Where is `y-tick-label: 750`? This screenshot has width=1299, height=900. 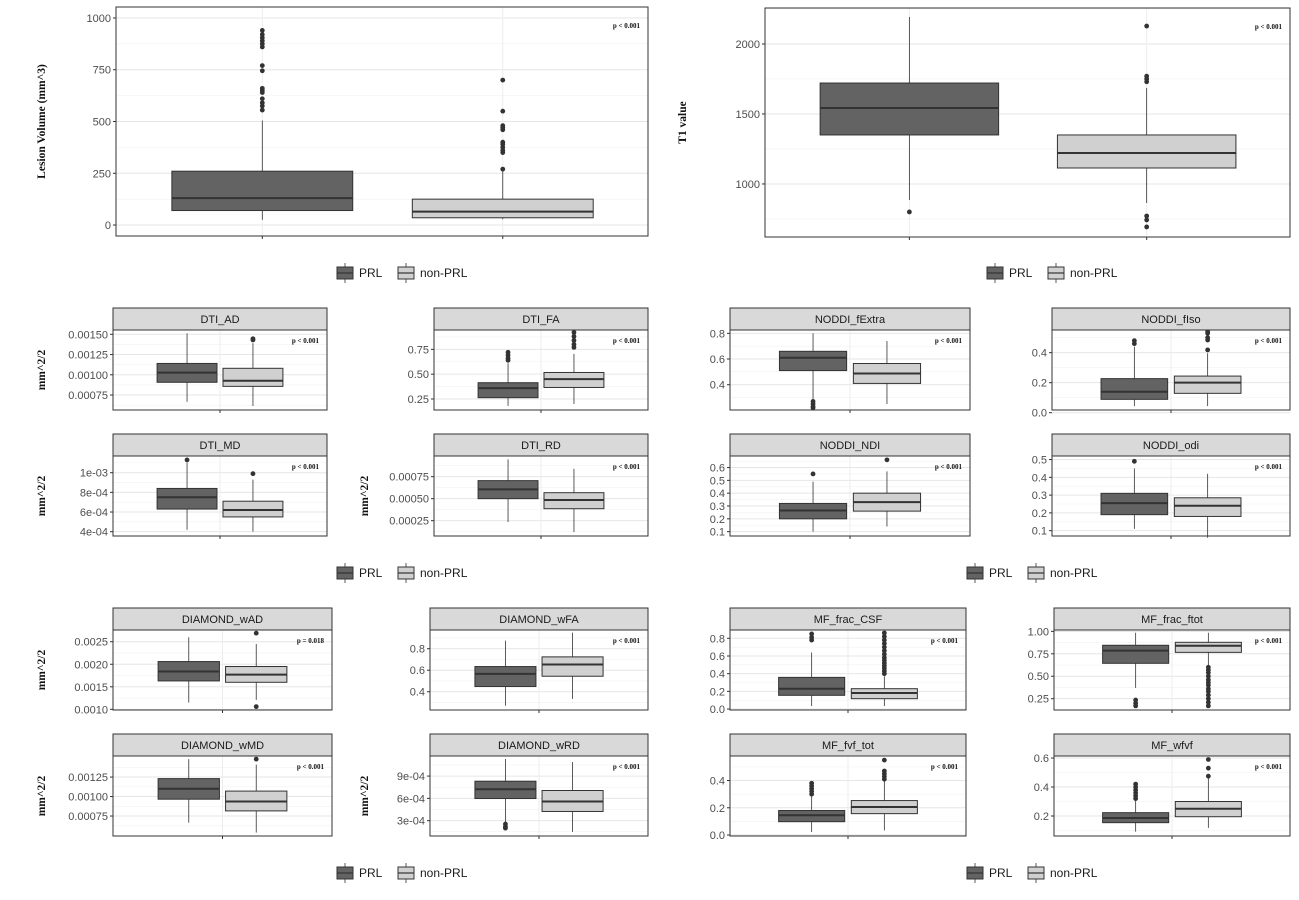 y-tick-label: 750 is located at coordinates (102, 71).